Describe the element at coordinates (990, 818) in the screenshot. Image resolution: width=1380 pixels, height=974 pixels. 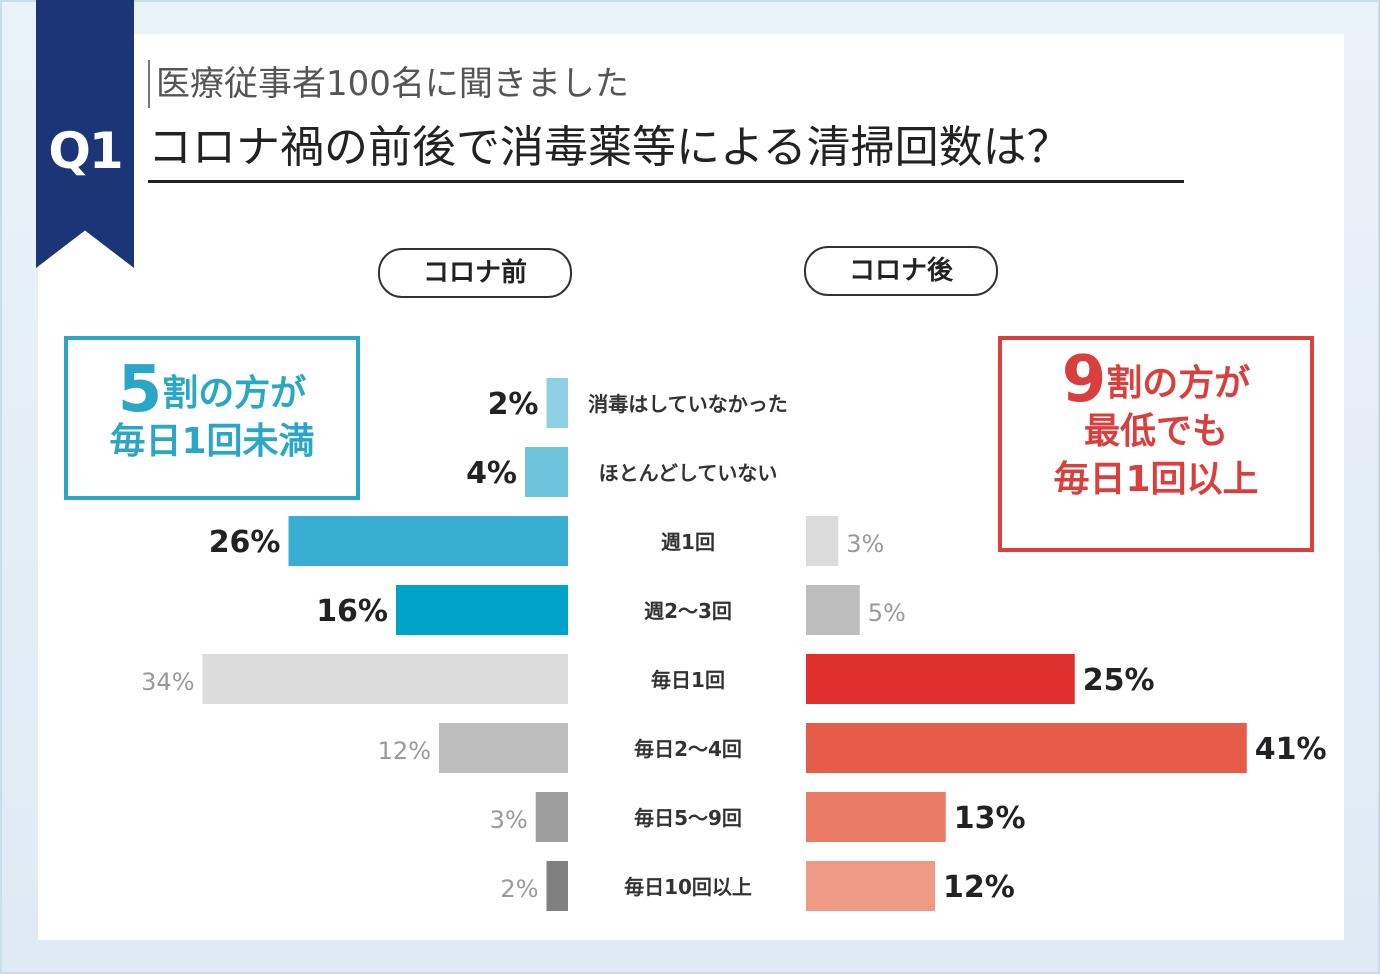
I see `bar-after-label: 13%` at that location.